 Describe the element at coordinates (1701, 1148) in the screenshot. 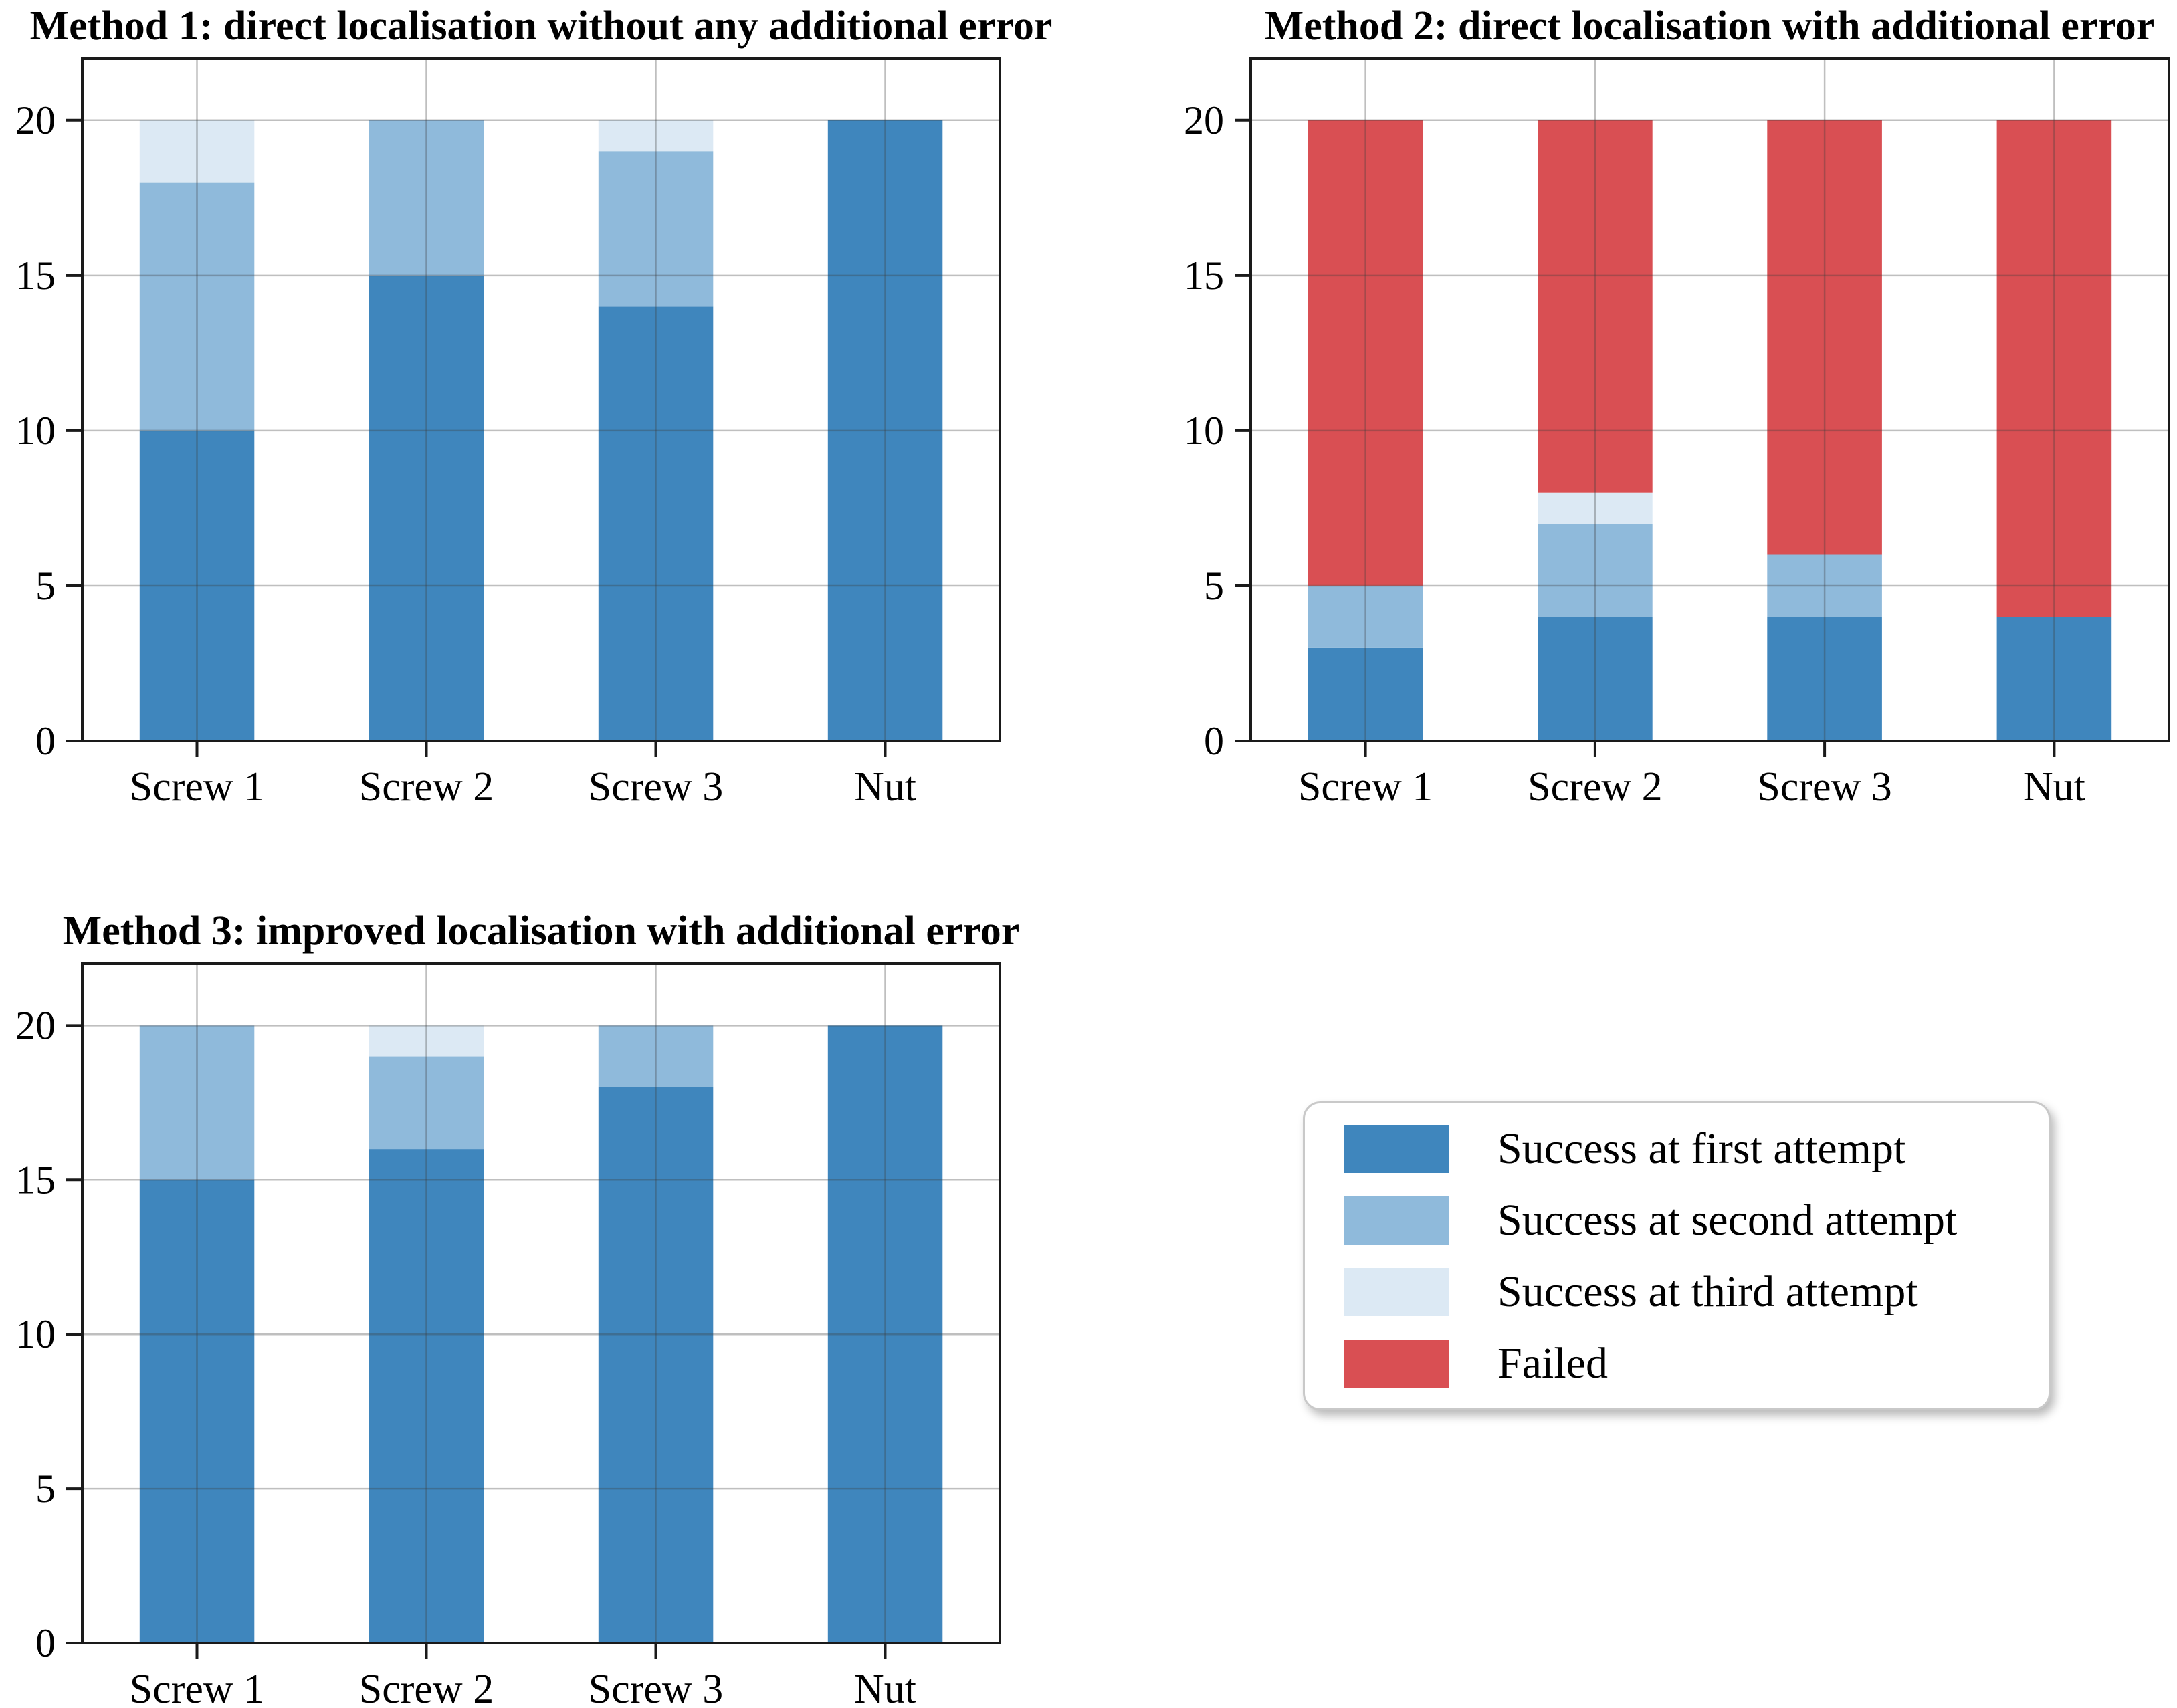

I see `legend-label: Success at first attempt` at that location.